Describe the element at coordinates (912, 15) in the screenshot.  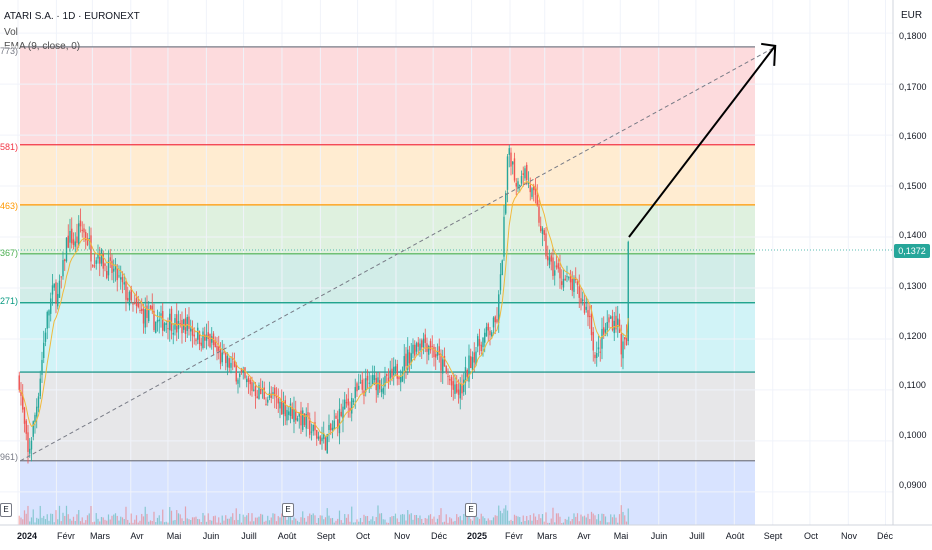
I see `currency-unit: EUR` at that location.